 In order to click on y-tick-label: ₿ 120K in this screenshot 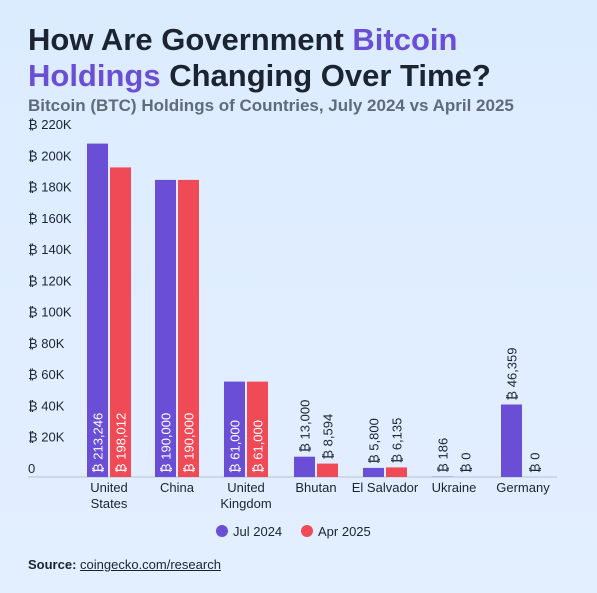, I will do `click(50, 280)`.